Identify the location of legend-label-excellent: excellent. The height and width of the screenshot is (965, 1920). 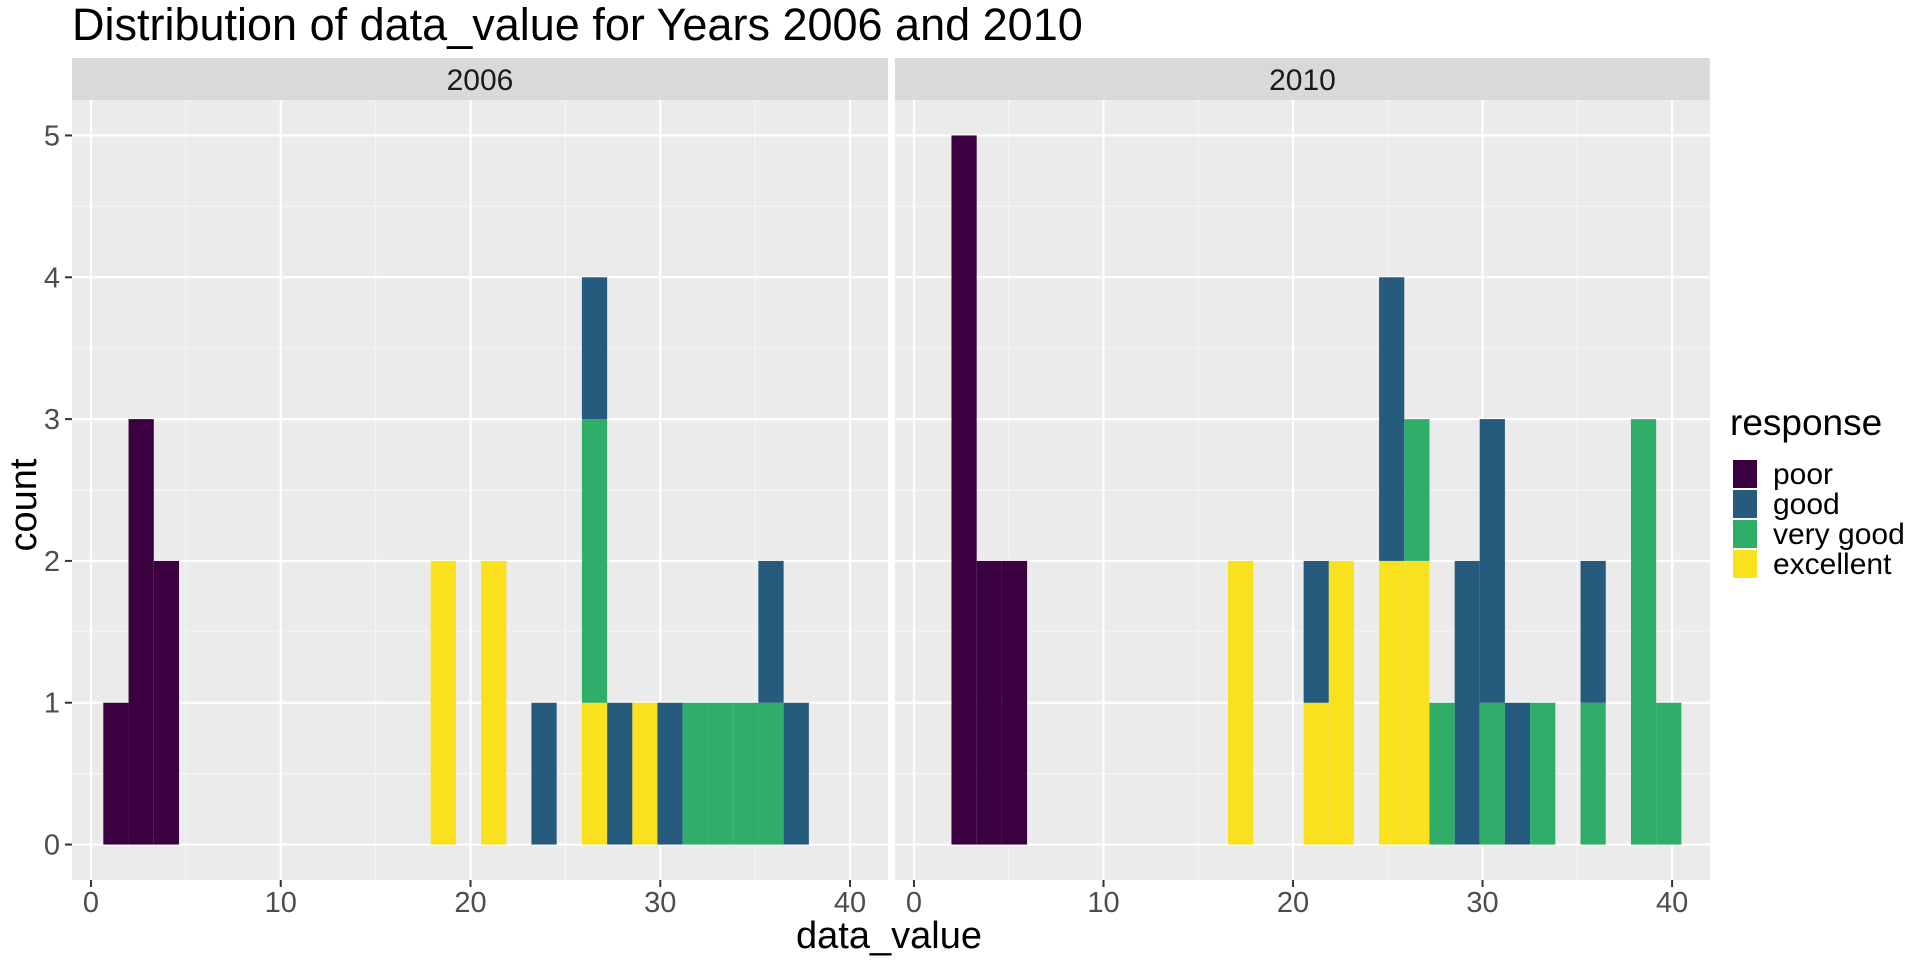
(1832, 564).